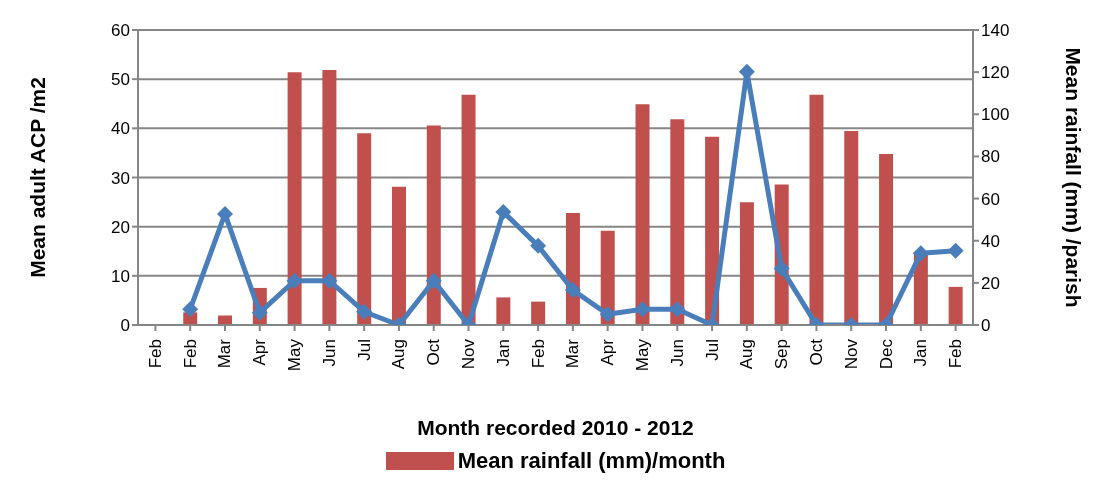 This screenshot has width=1115, height=493. Describe the element at coordinates (782, 354) in the screenshot. I see `x-tick-label: Sep` at that location.